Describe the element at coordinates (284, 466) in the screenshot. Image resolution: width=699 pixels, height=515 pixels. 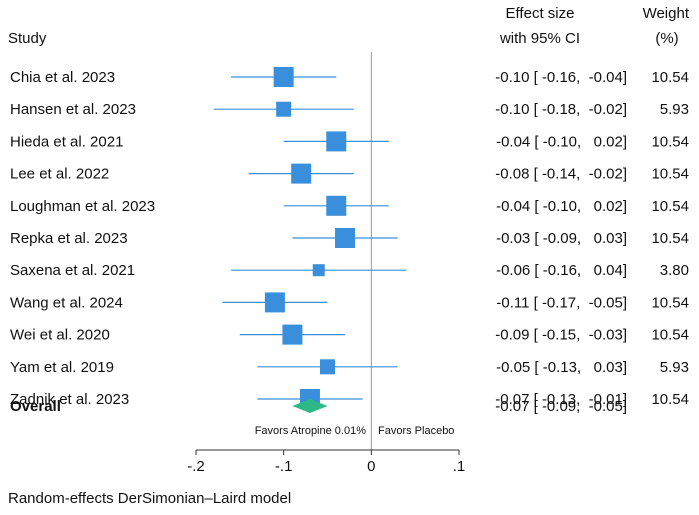
I see `x-tick-label: -.1` at that location.